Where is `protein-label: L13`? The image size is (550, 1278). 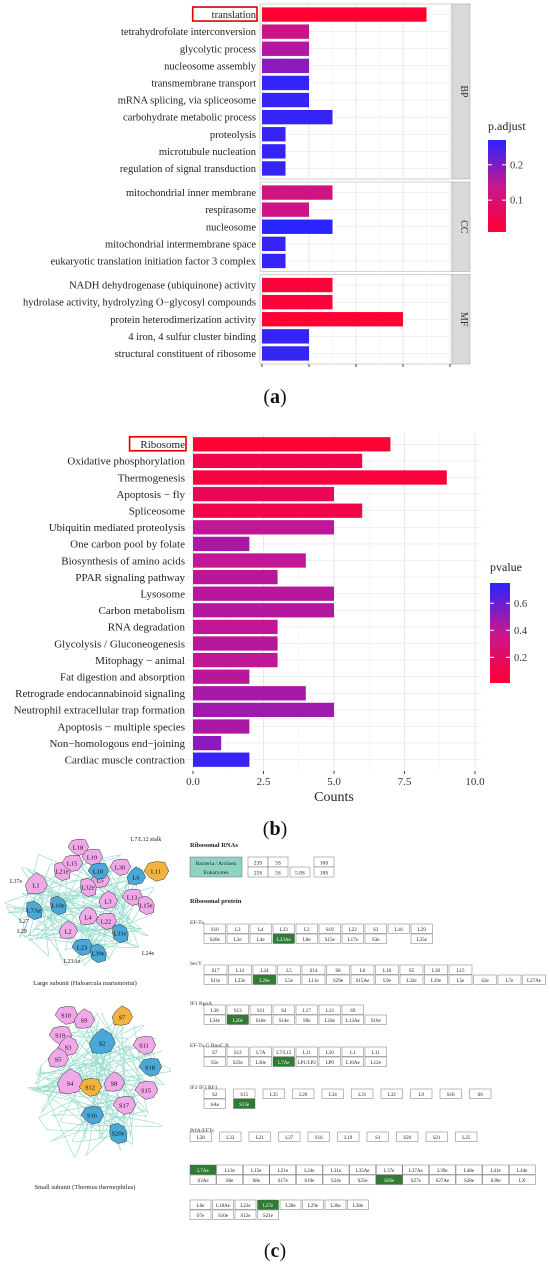
protein-label: L13 is located at coordinates (330, 1011).